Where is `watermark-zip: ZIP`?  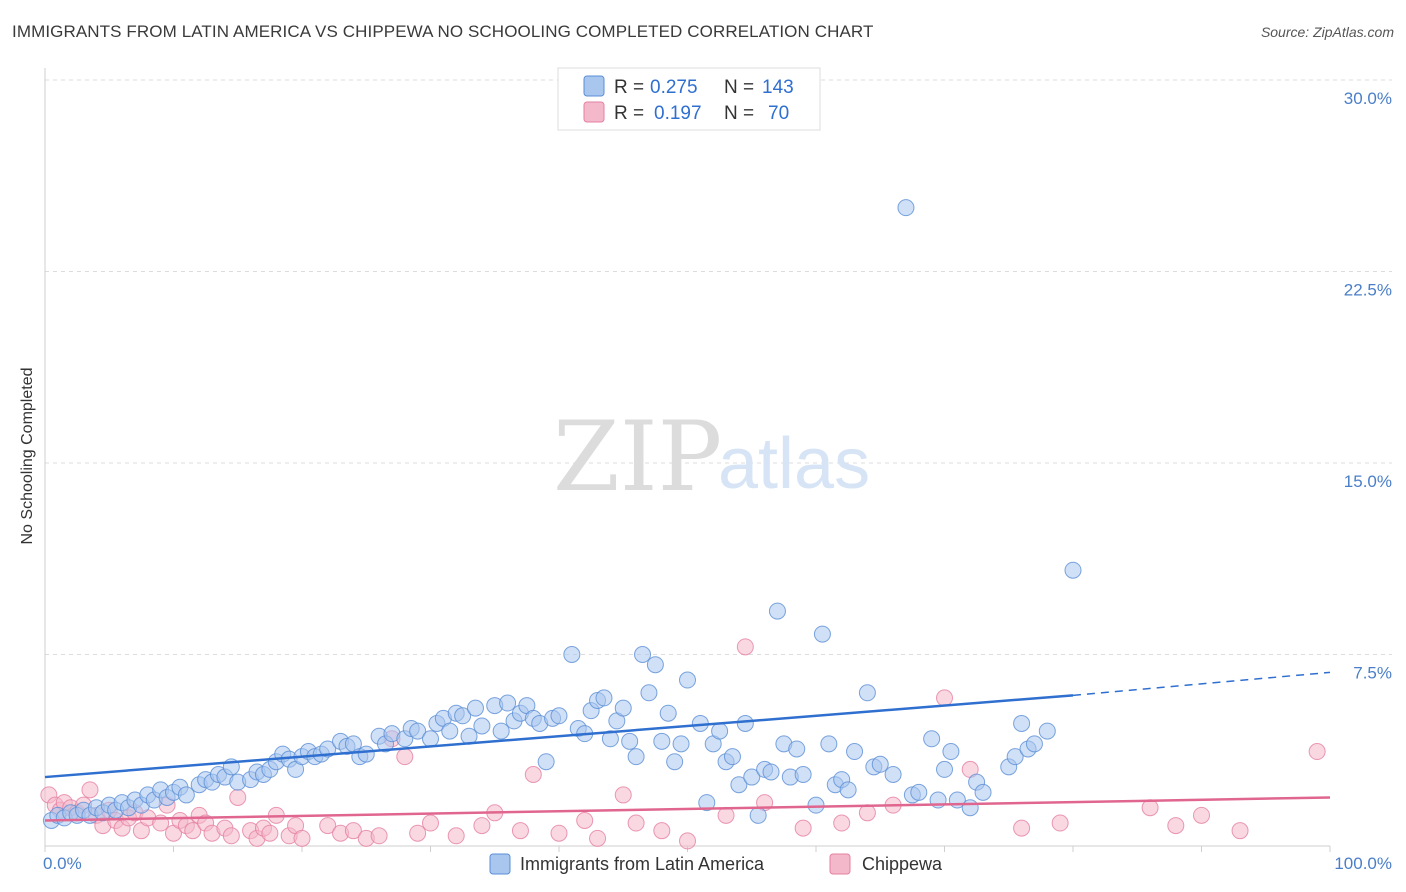 watermark-zip: ZIP is located at coordinates (637, 457).